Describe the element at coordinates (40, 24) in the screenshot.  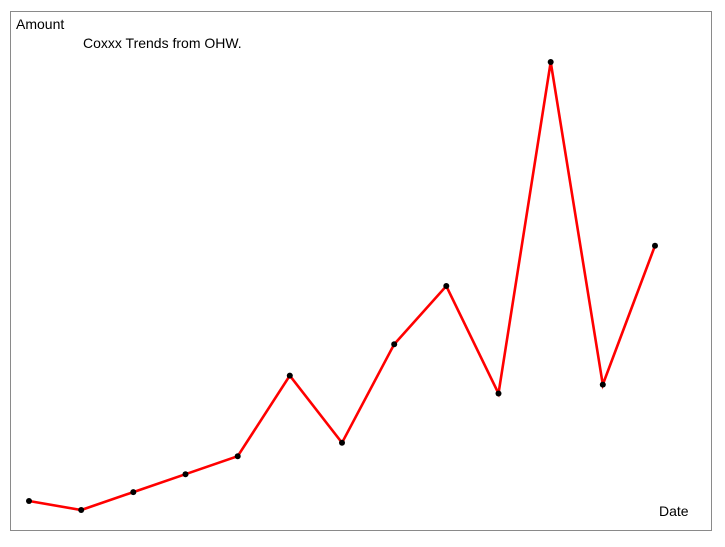
I see `y-axis-label: Amount` at that location.